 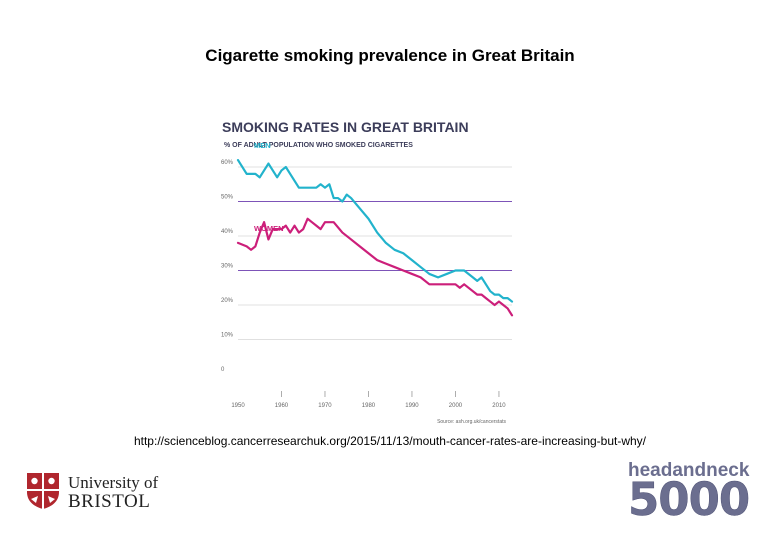 I want to click on x-tick-label-1980: 1980, so click(x=369, y=406).